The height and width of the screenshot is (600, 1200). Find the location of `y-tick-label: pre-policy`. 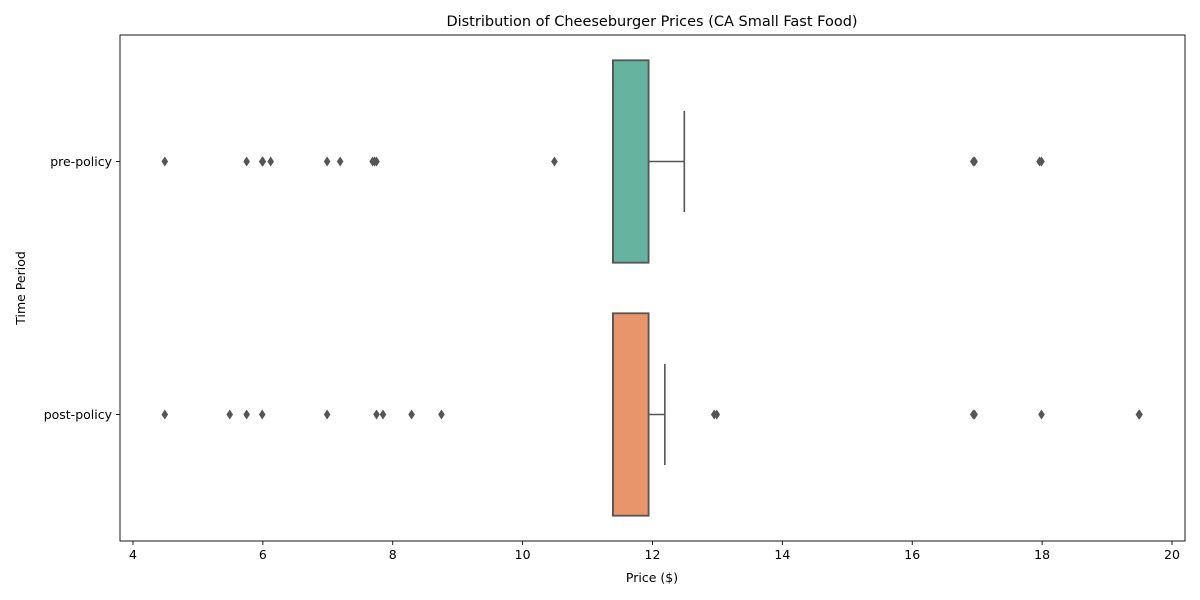

y-tick-label: pre-policy is located at coordinates (81, 161).